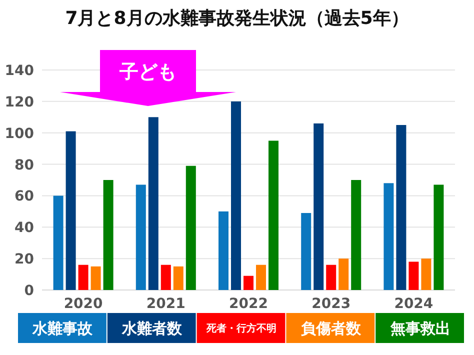 The image size is (474, 355). I want to click on ytick: 100, so click(19, 134).